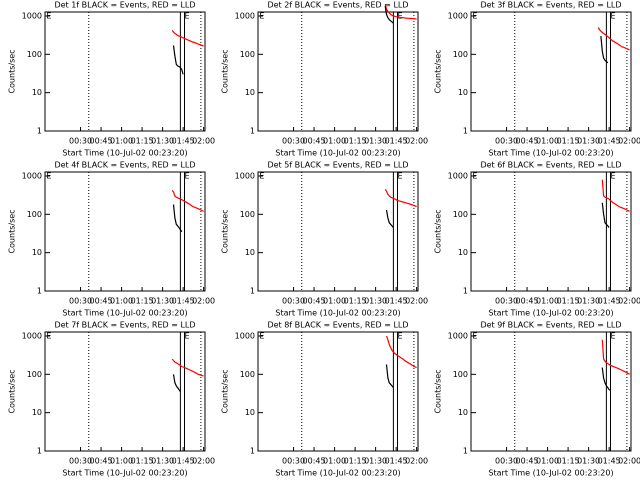 This screenshot has width=640, height=480. I want to click on chart-title: Det 8f BLACK = Events, RED = LLD, so click(337, 325).